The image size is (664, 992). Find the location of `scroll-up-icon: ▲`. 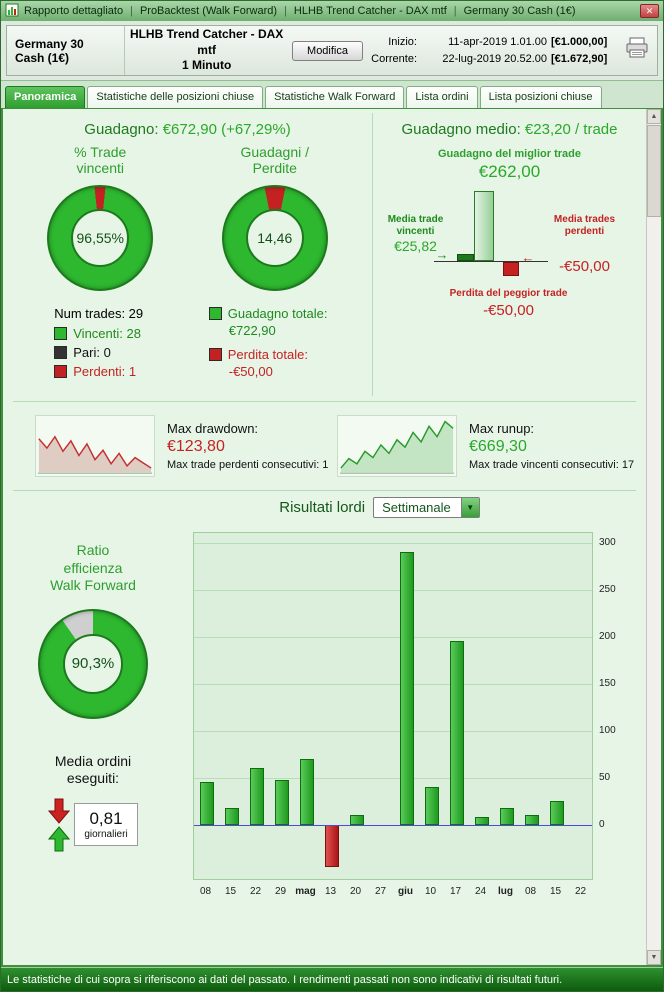

scroll-up-icon: ▲ is located at coordinates (654, 116).